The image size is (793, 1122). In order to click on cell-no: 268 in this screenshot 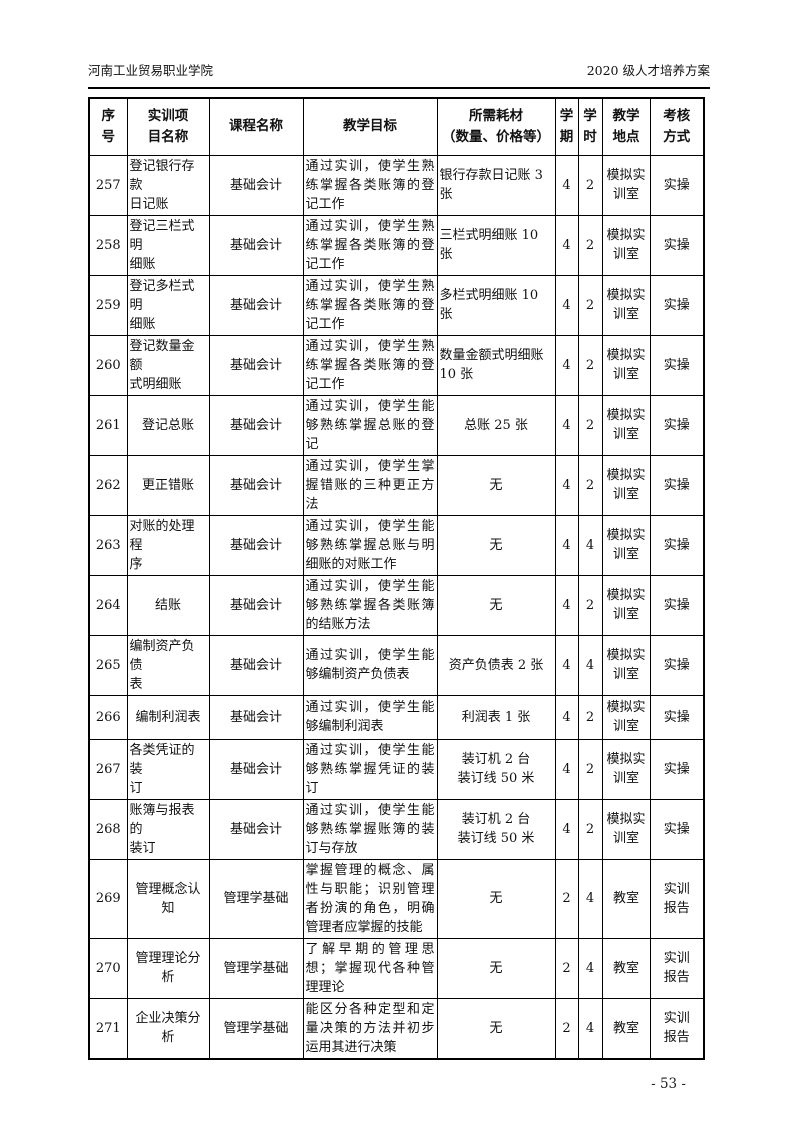, I will do `click(108, 829)`.